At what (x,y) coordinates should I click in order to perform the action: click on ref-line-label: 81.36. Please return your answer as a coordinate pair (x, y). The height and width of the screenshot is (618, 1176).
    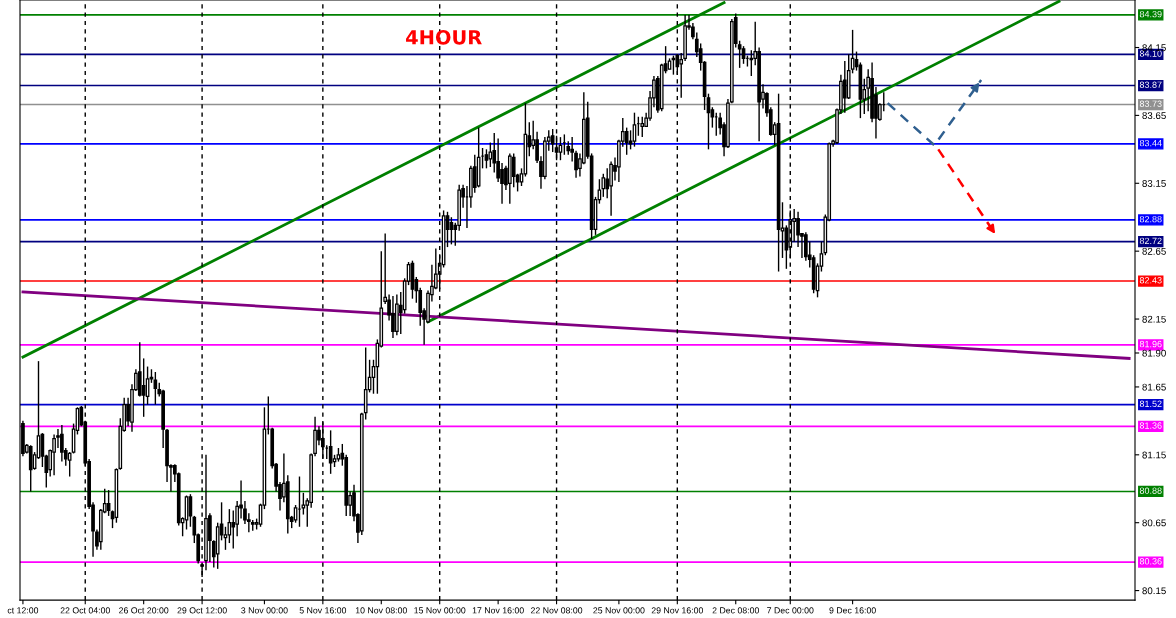
    Looking at the image, I should click on (1150, 425).